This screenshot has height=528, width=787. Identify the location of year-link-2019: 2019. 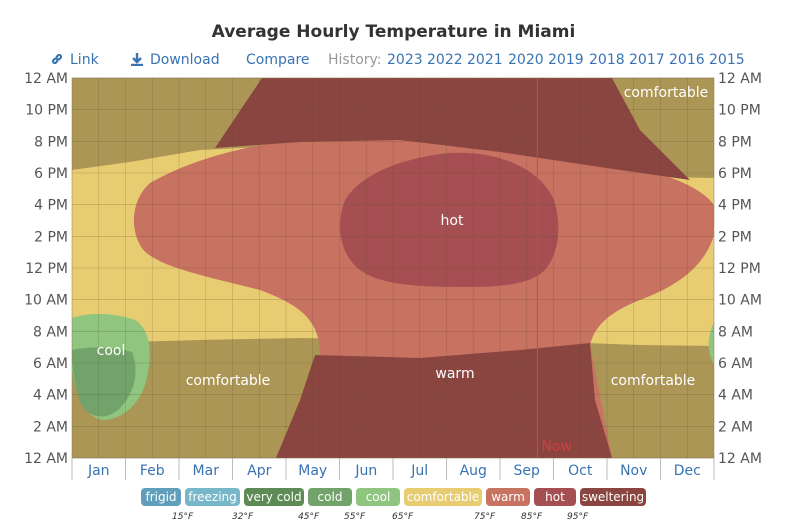
(566, 60).